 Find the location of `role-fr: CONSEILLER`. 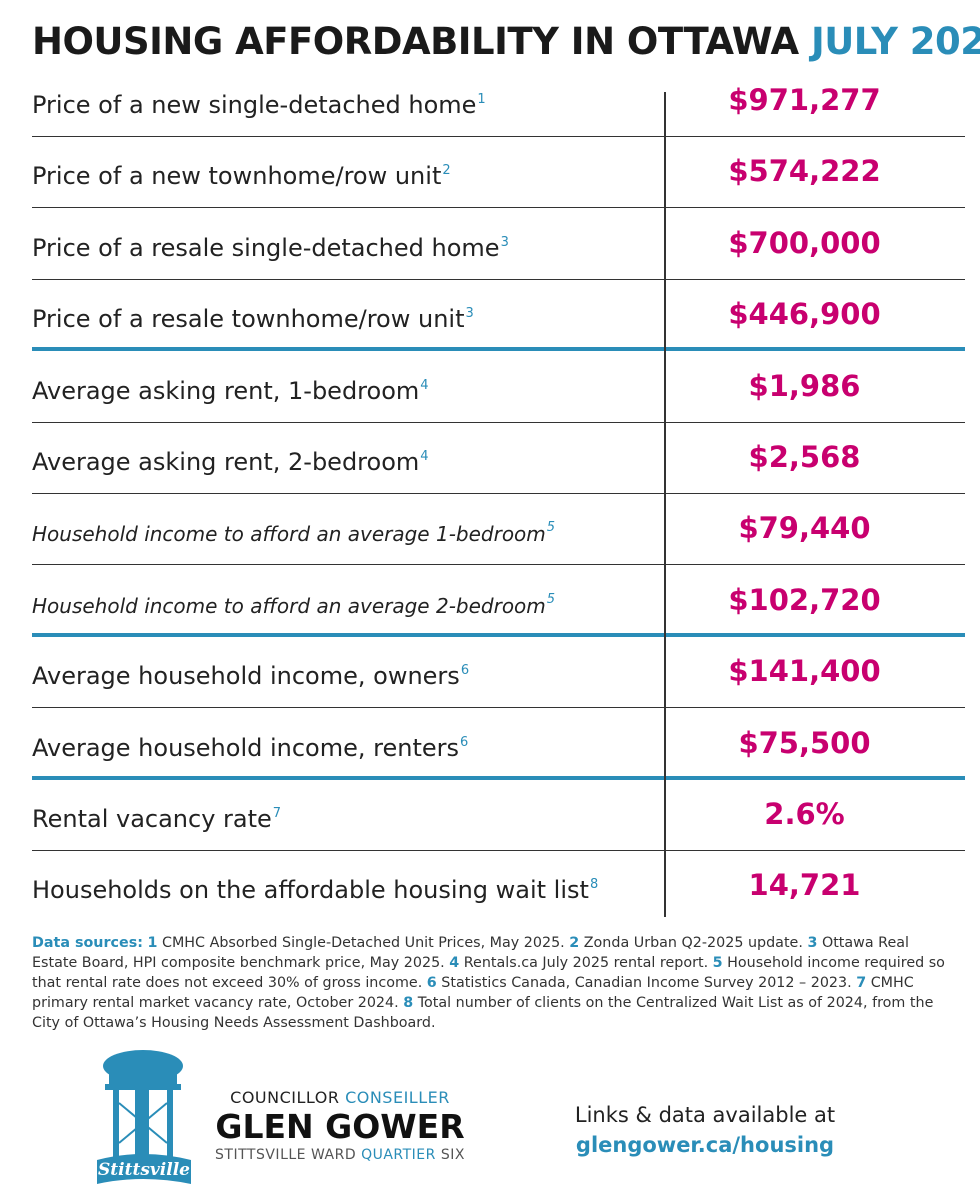

role-fr: CONSEILLER is located at coordinates (397, 1097).